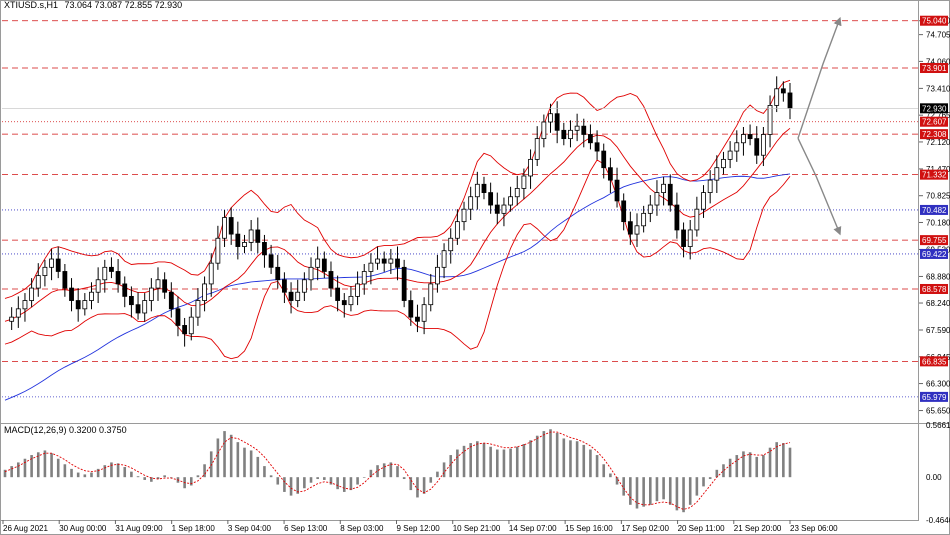 The image size is (950, 535). Describe the element at coordinates (934, 397) in the screenshot. I see `level-label: 65.979` at that location.